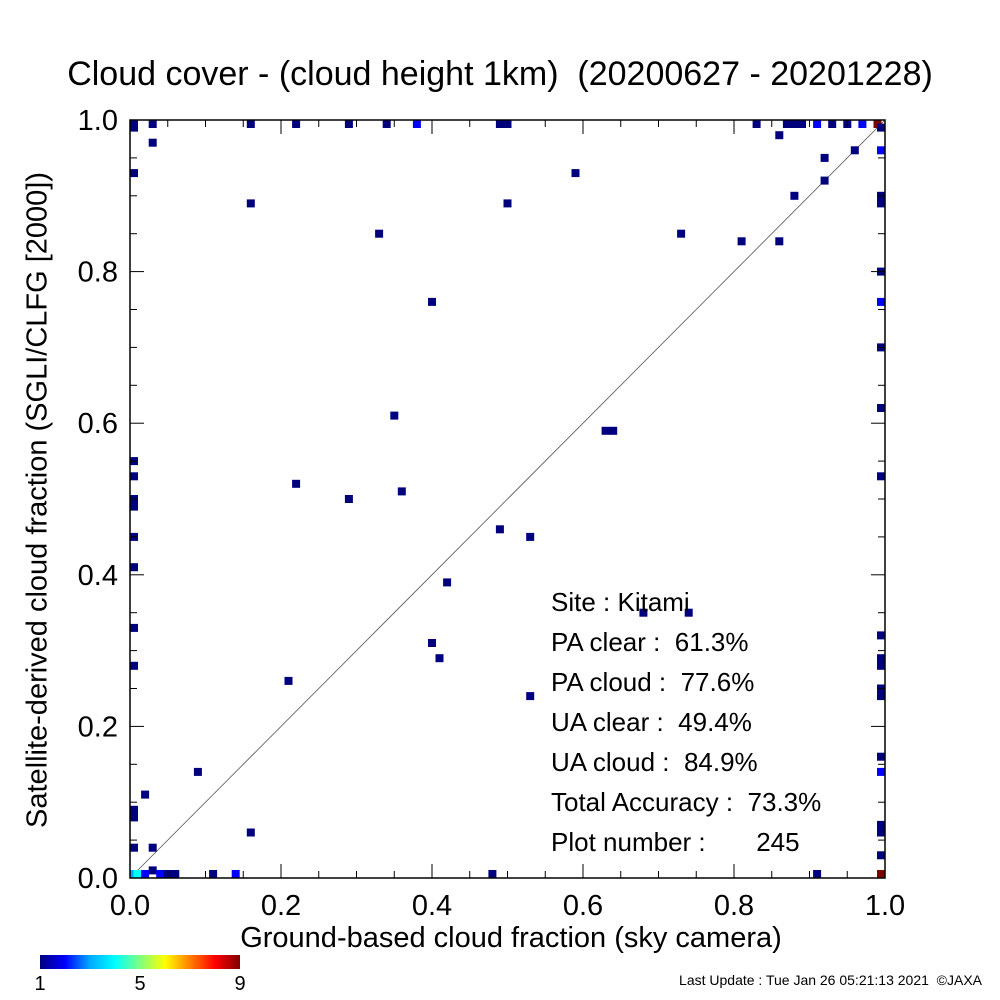 This screenshot has width=1000, height=1000. Describe the element at coordinates (583, 906) in the screenshot. I see `x-tick-label: 0.6` at that location.